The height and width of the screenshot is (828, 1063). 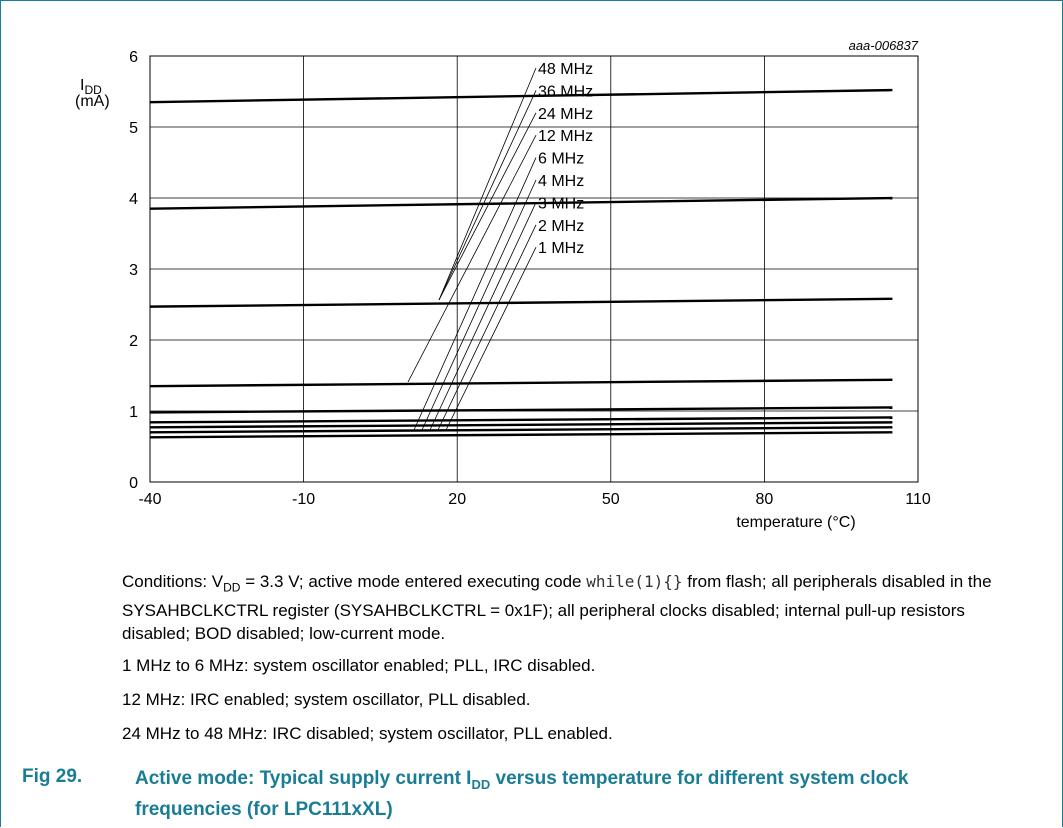 I want to click on y-tick-label: 4, so click(x=133, y=199).